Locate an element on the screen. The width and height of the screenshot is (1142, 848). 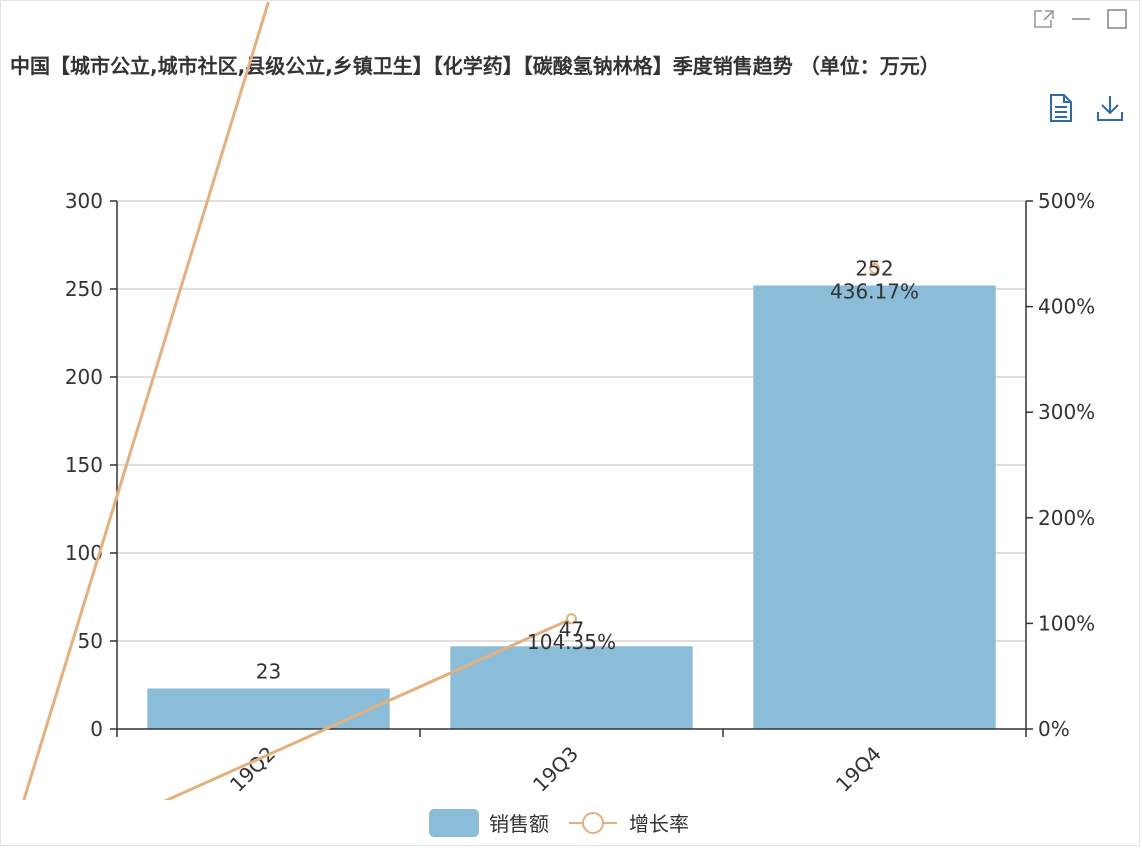
y-right-tick-label: 300% is located at coordinates (1066, 412).